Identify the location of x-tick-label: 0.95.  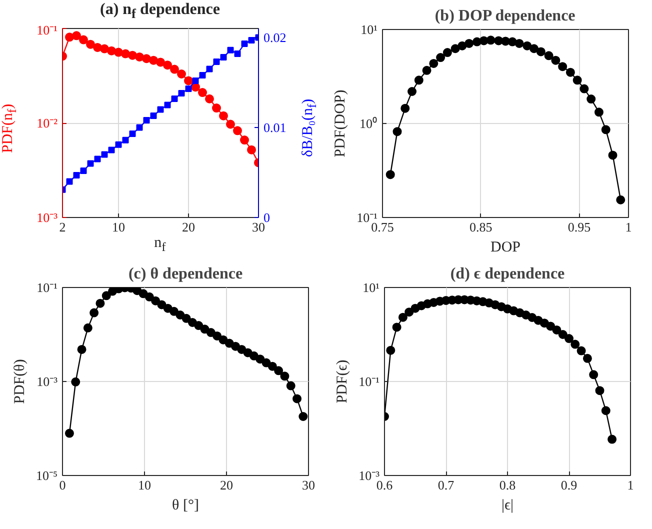
(579, 227).